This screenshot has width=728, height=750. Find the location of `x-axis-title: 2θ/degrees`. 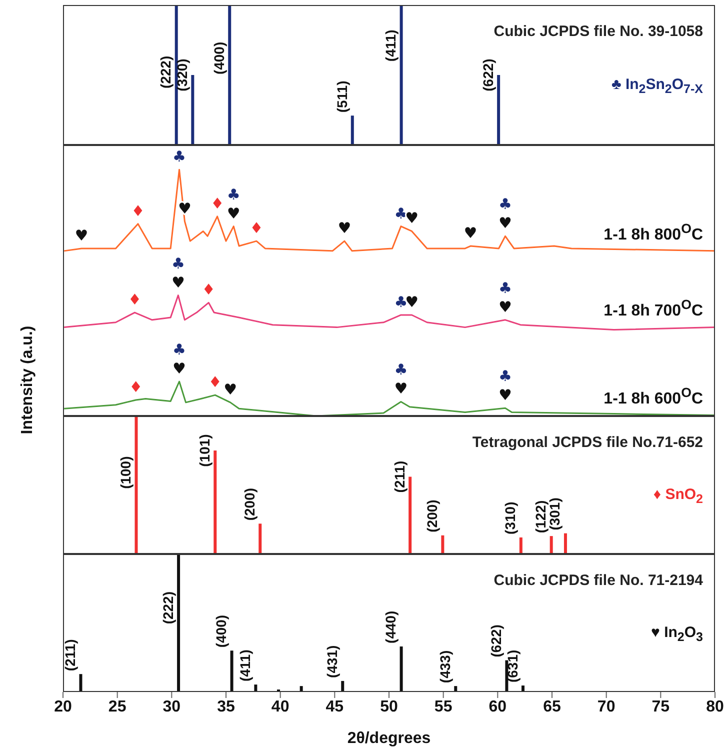

x-axis-title: 2θ/degrees is located at coordinates (389, 739).